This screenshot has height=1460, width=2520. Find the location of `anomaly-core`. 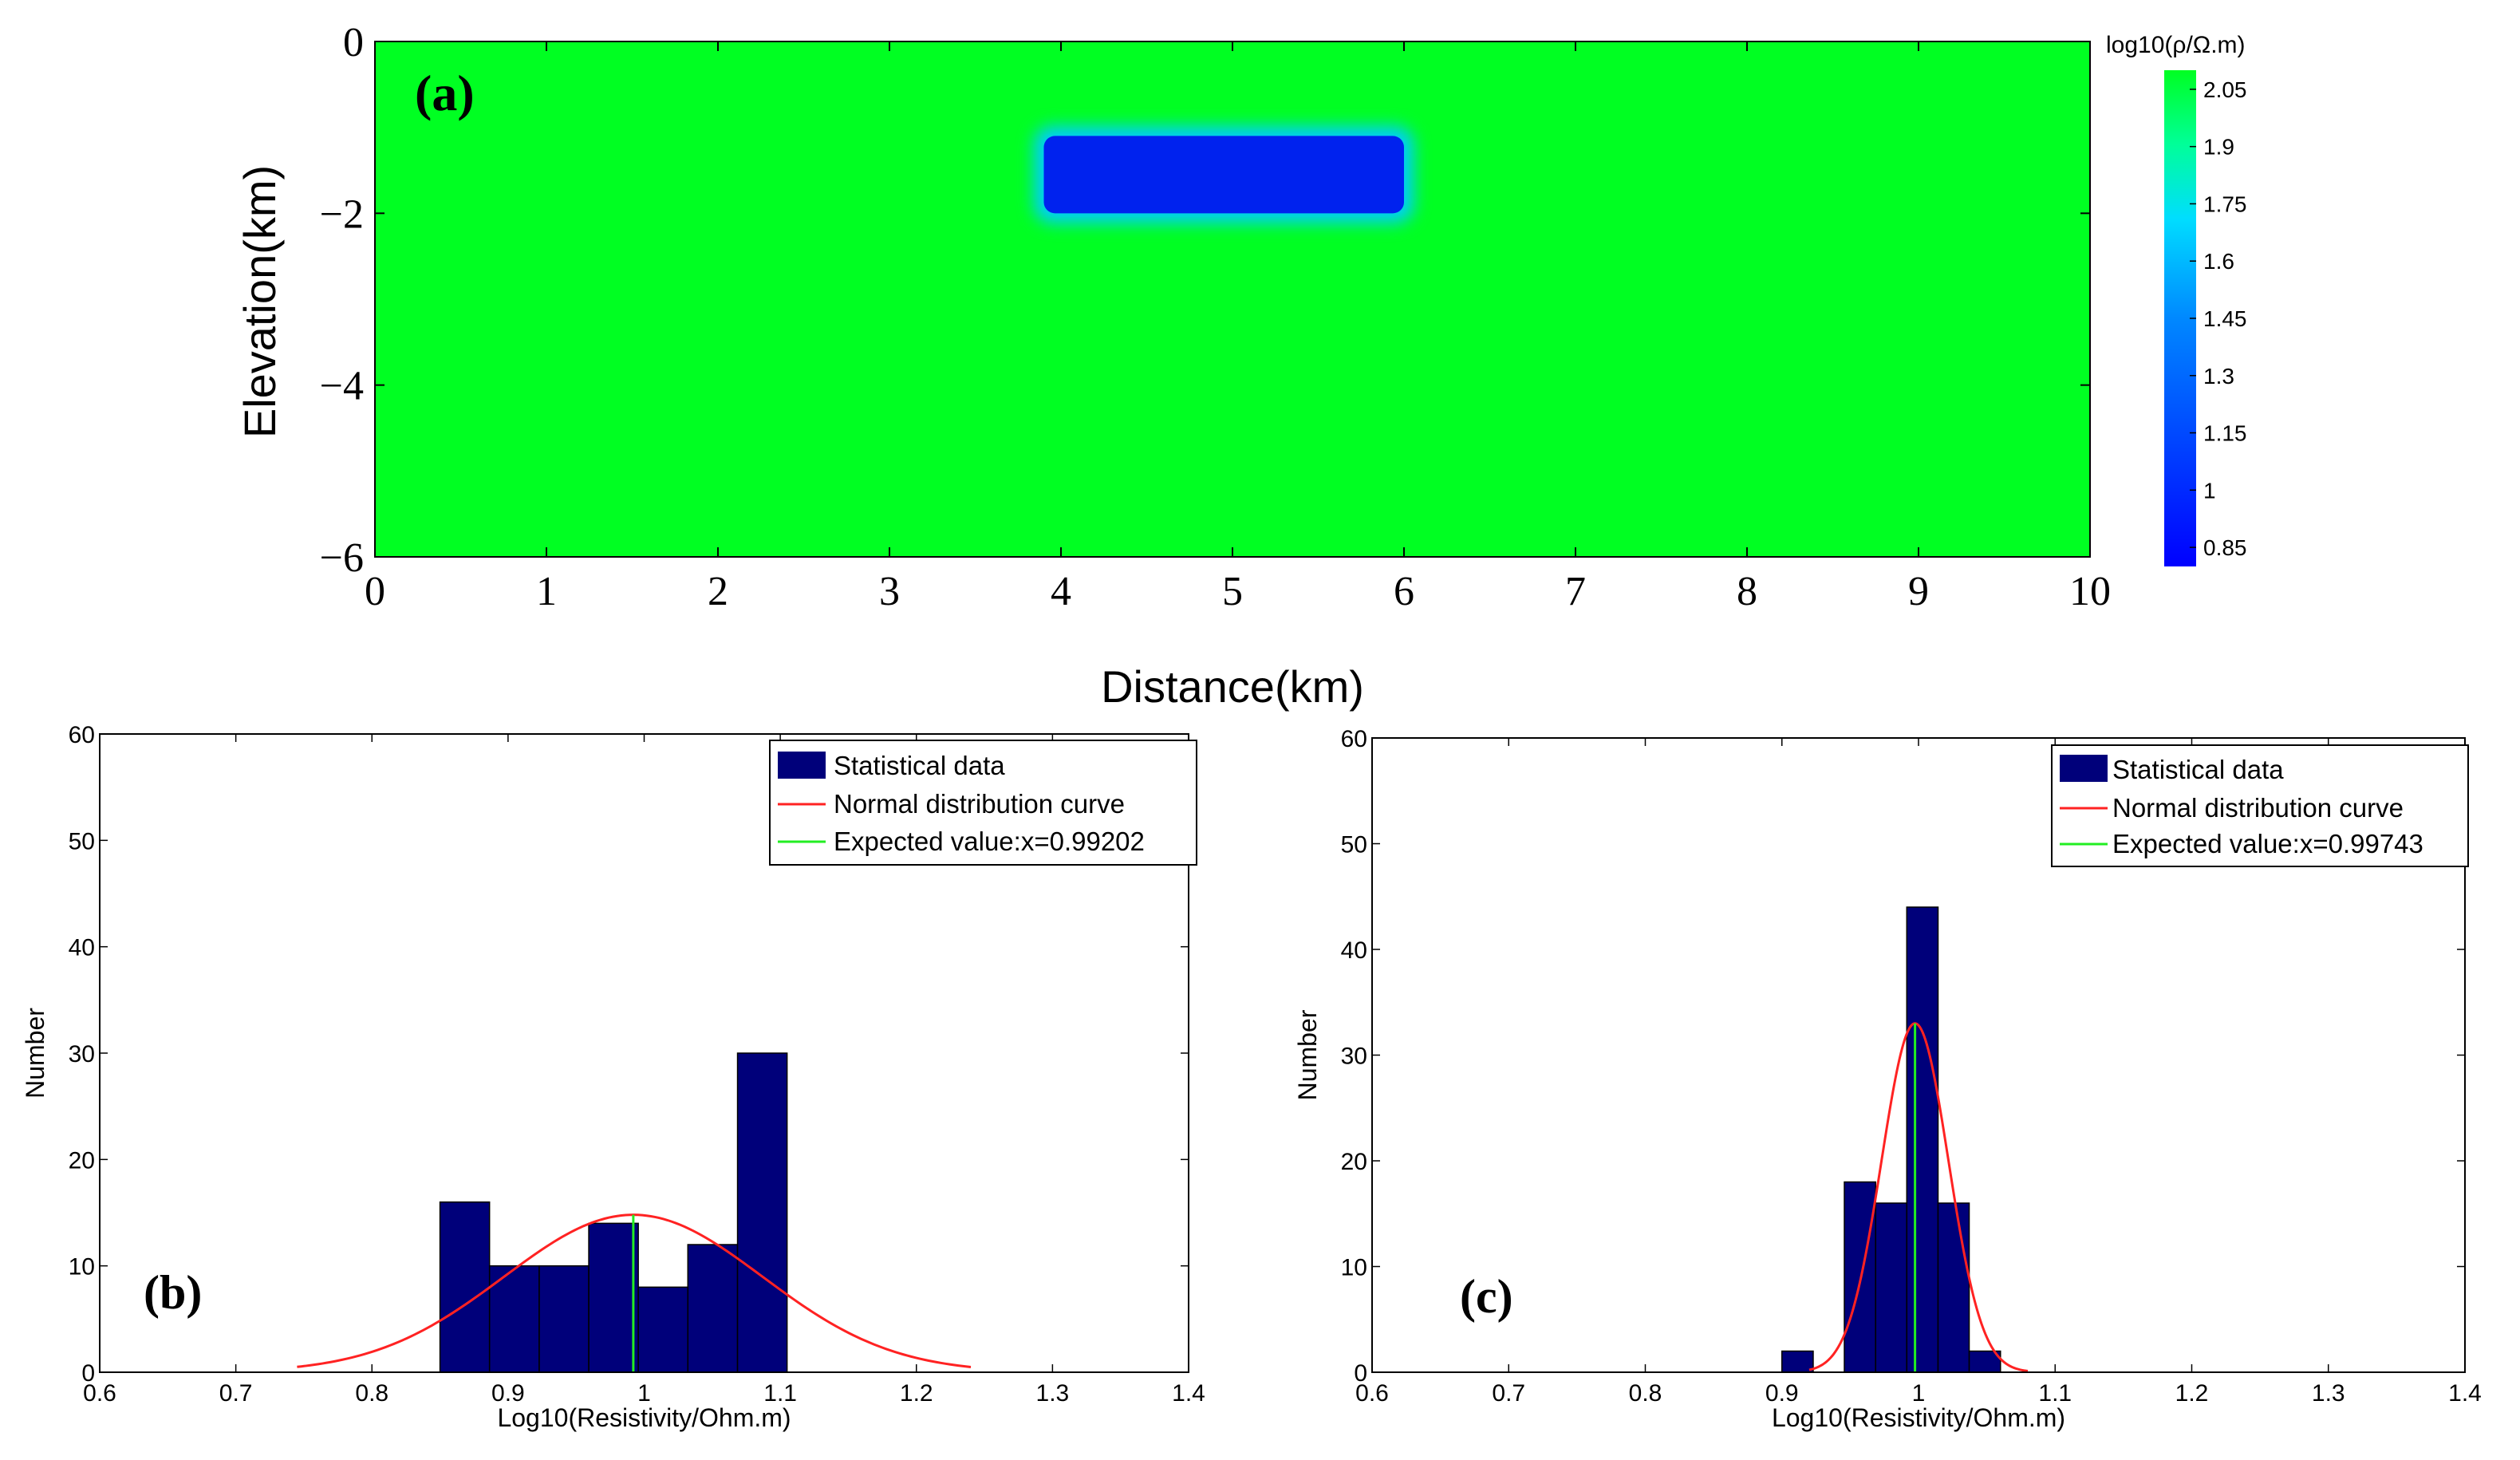

anomaly-core is located at coordinates (1223, 175).